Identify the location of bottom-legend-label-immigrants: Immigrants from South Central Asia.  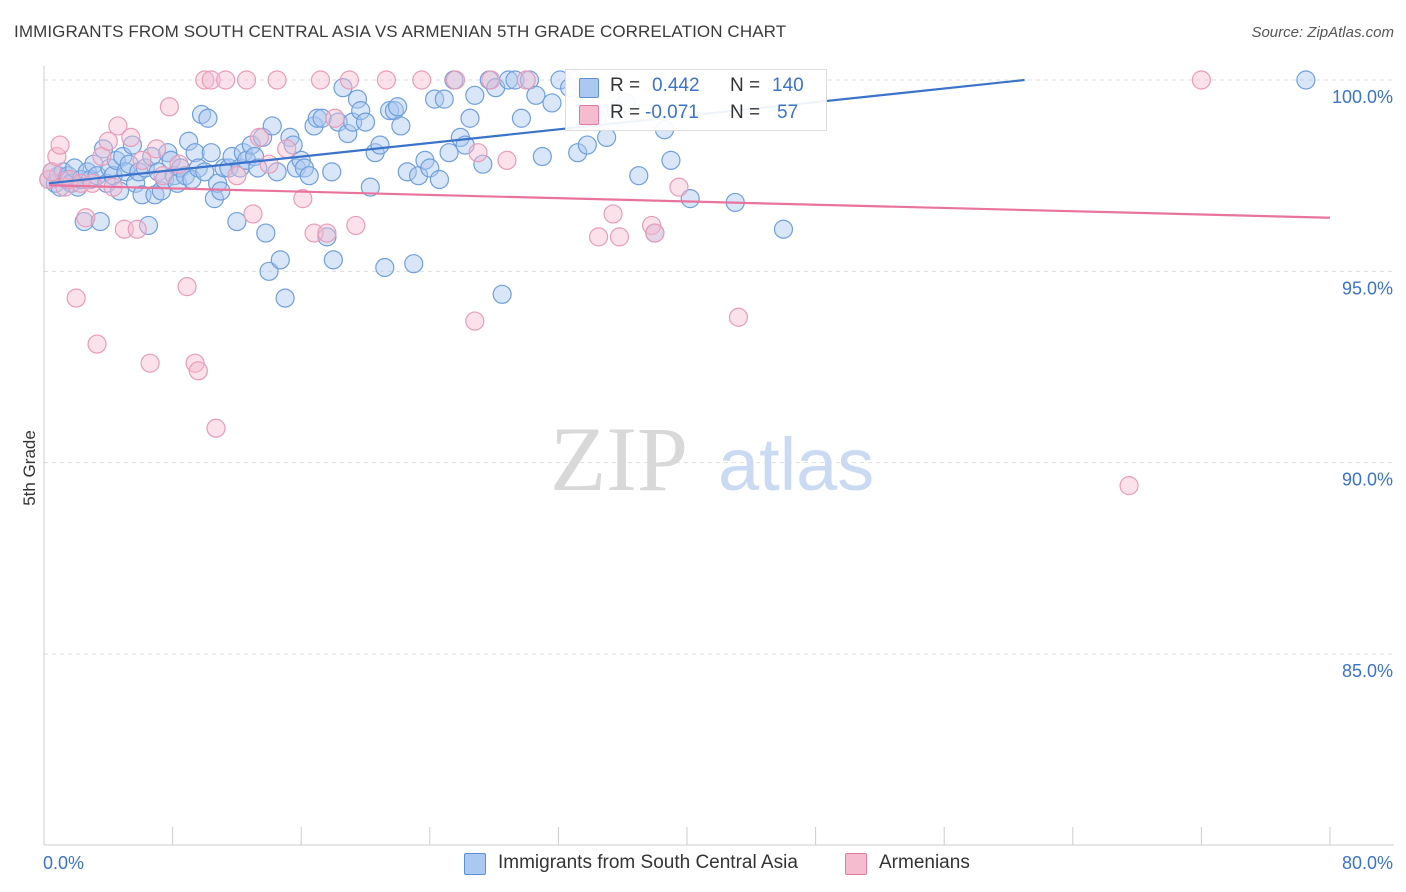
(648, 862).